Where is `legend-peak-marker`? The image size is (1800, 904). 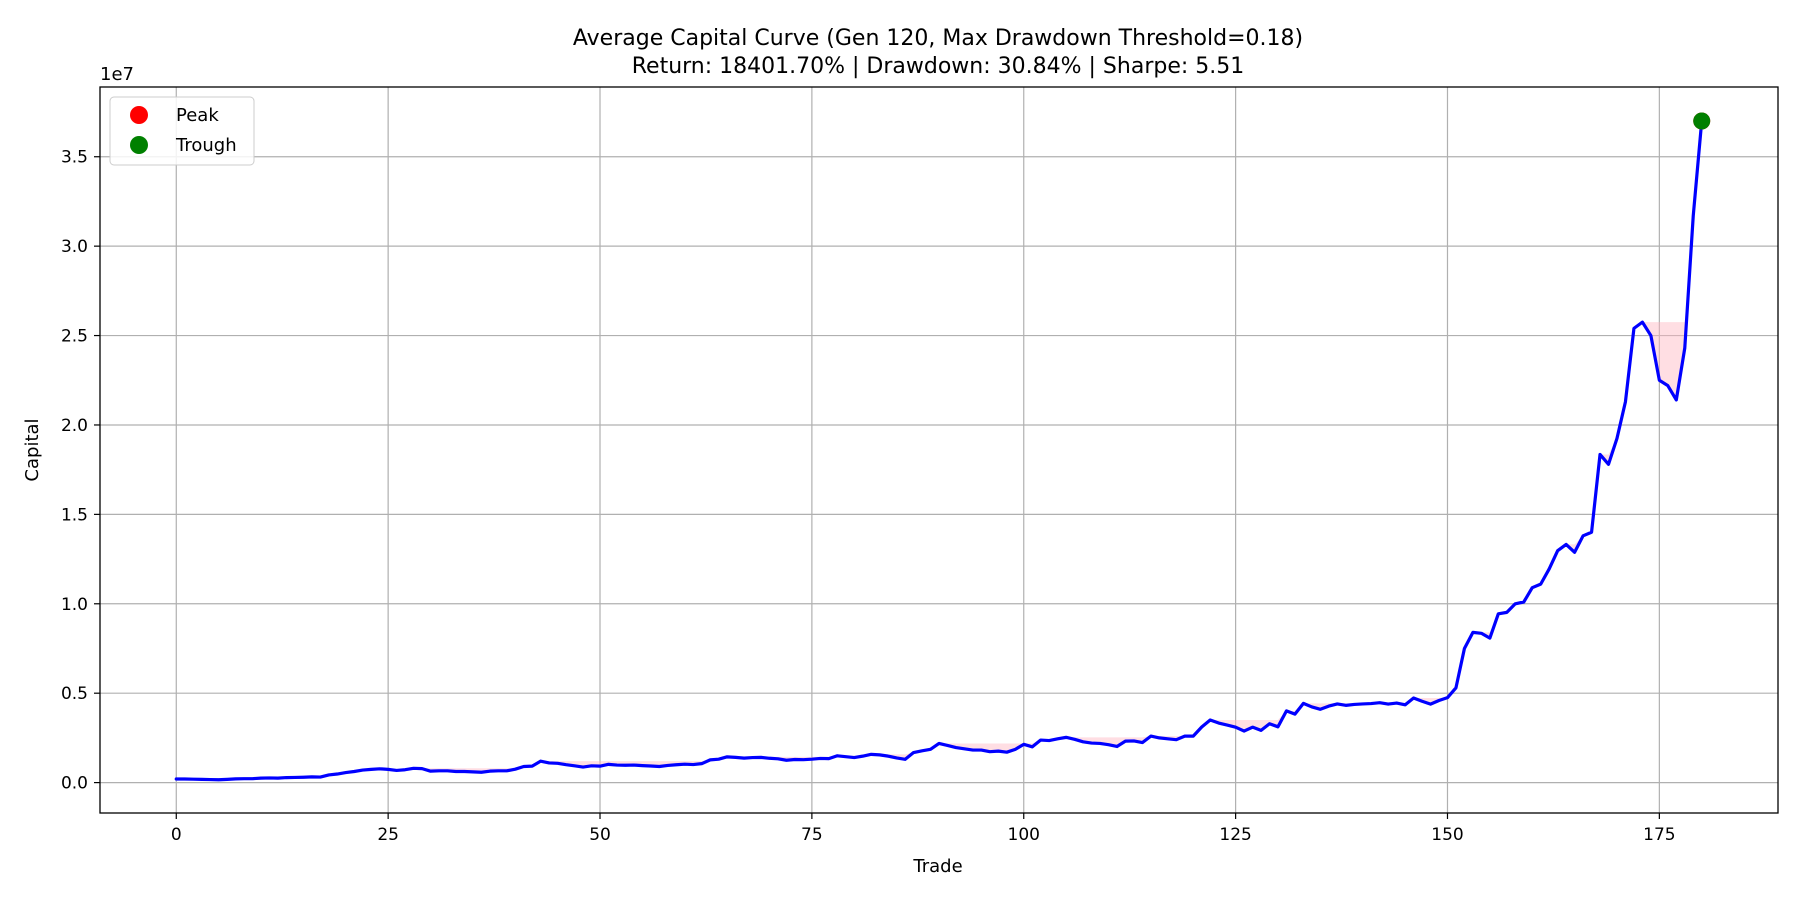
legend-peak-marker is located at coordinates (139, 115).